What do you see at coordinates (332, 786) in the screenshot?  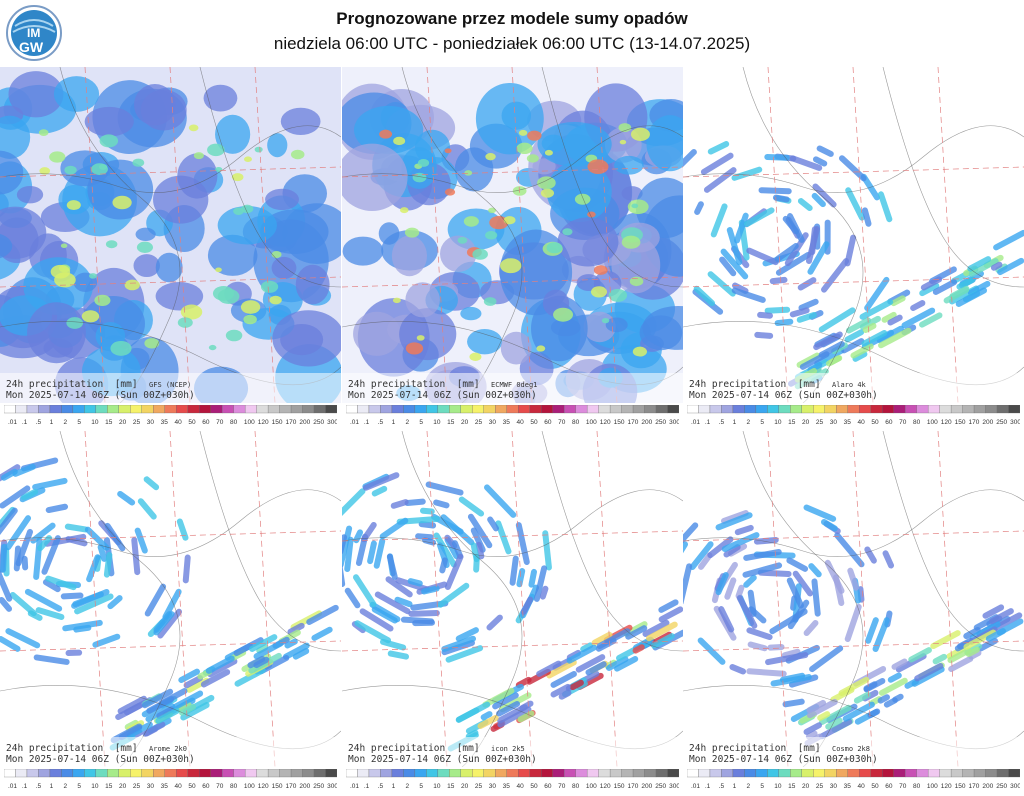 I see `legend-tick-label: 300` at bounding box center [332, 786].